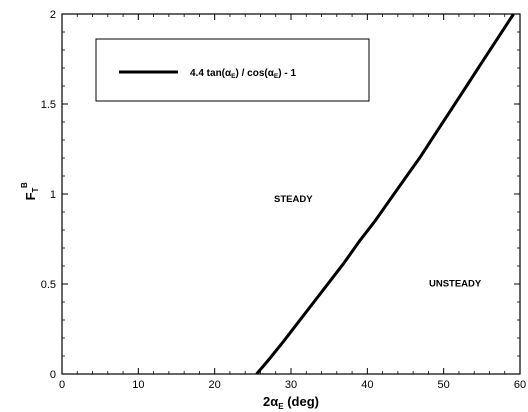 The image size is (528, 412). Describe the element at coordinates (138, 385) in the screenshot. I see `x-tick-label: 10` at that location.